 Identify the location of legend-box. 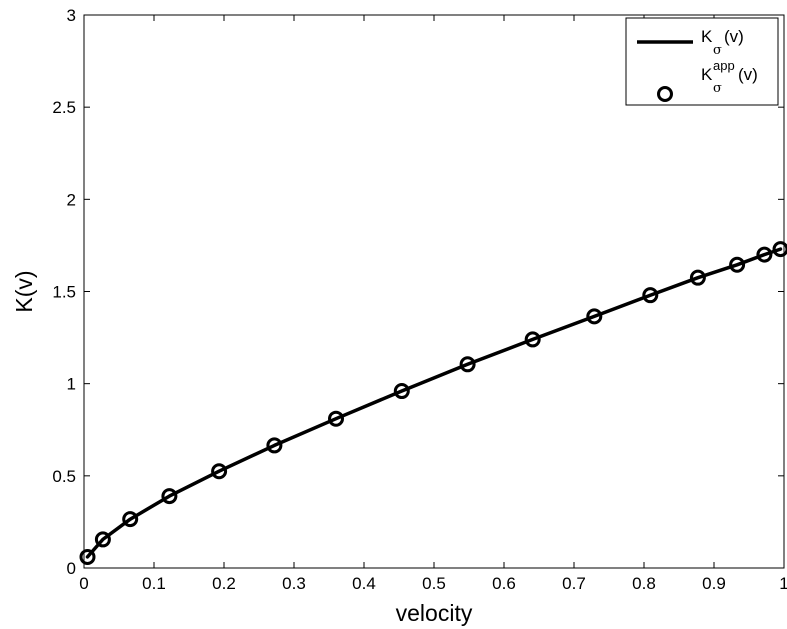
(702, 61).